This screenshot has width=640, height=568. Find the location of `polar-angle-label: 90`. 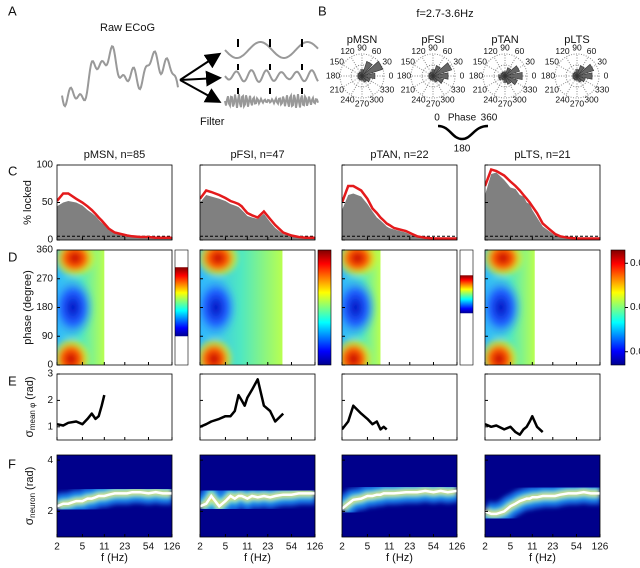

polar-angle-label: 90 is located at coordinates (577, 47).